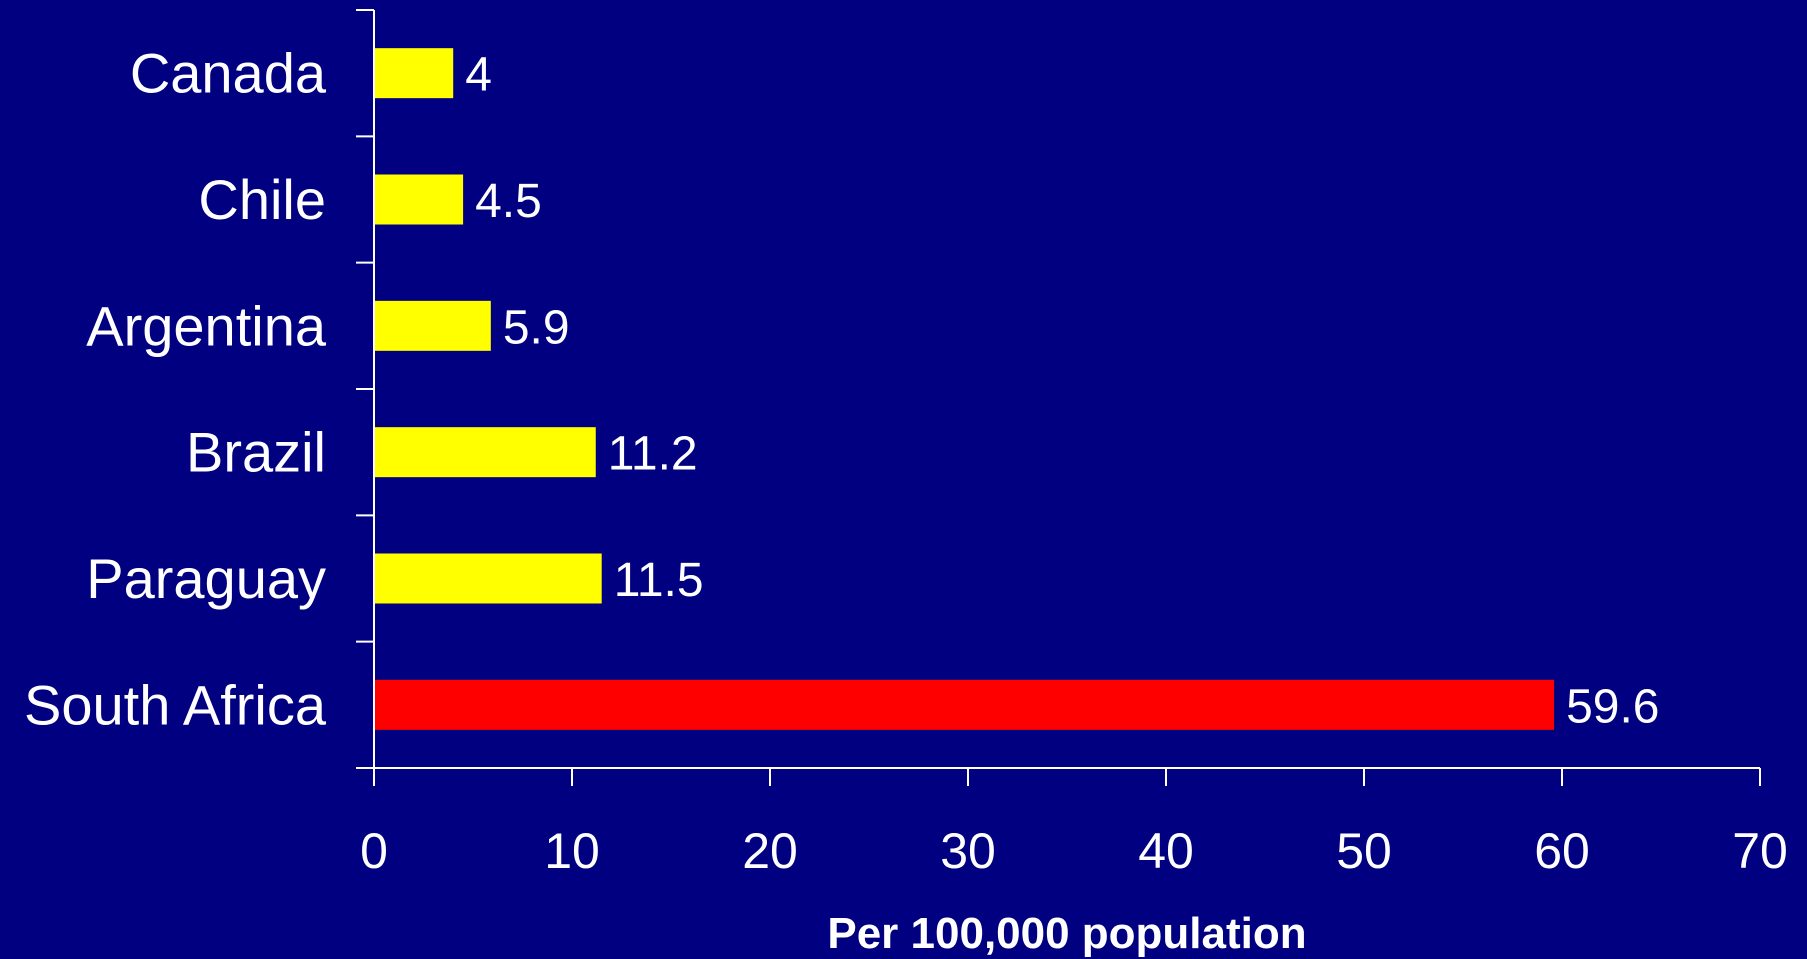 The image size is (1807, 959). I want to click on category-label-canada: Canada, so click(228, 73).